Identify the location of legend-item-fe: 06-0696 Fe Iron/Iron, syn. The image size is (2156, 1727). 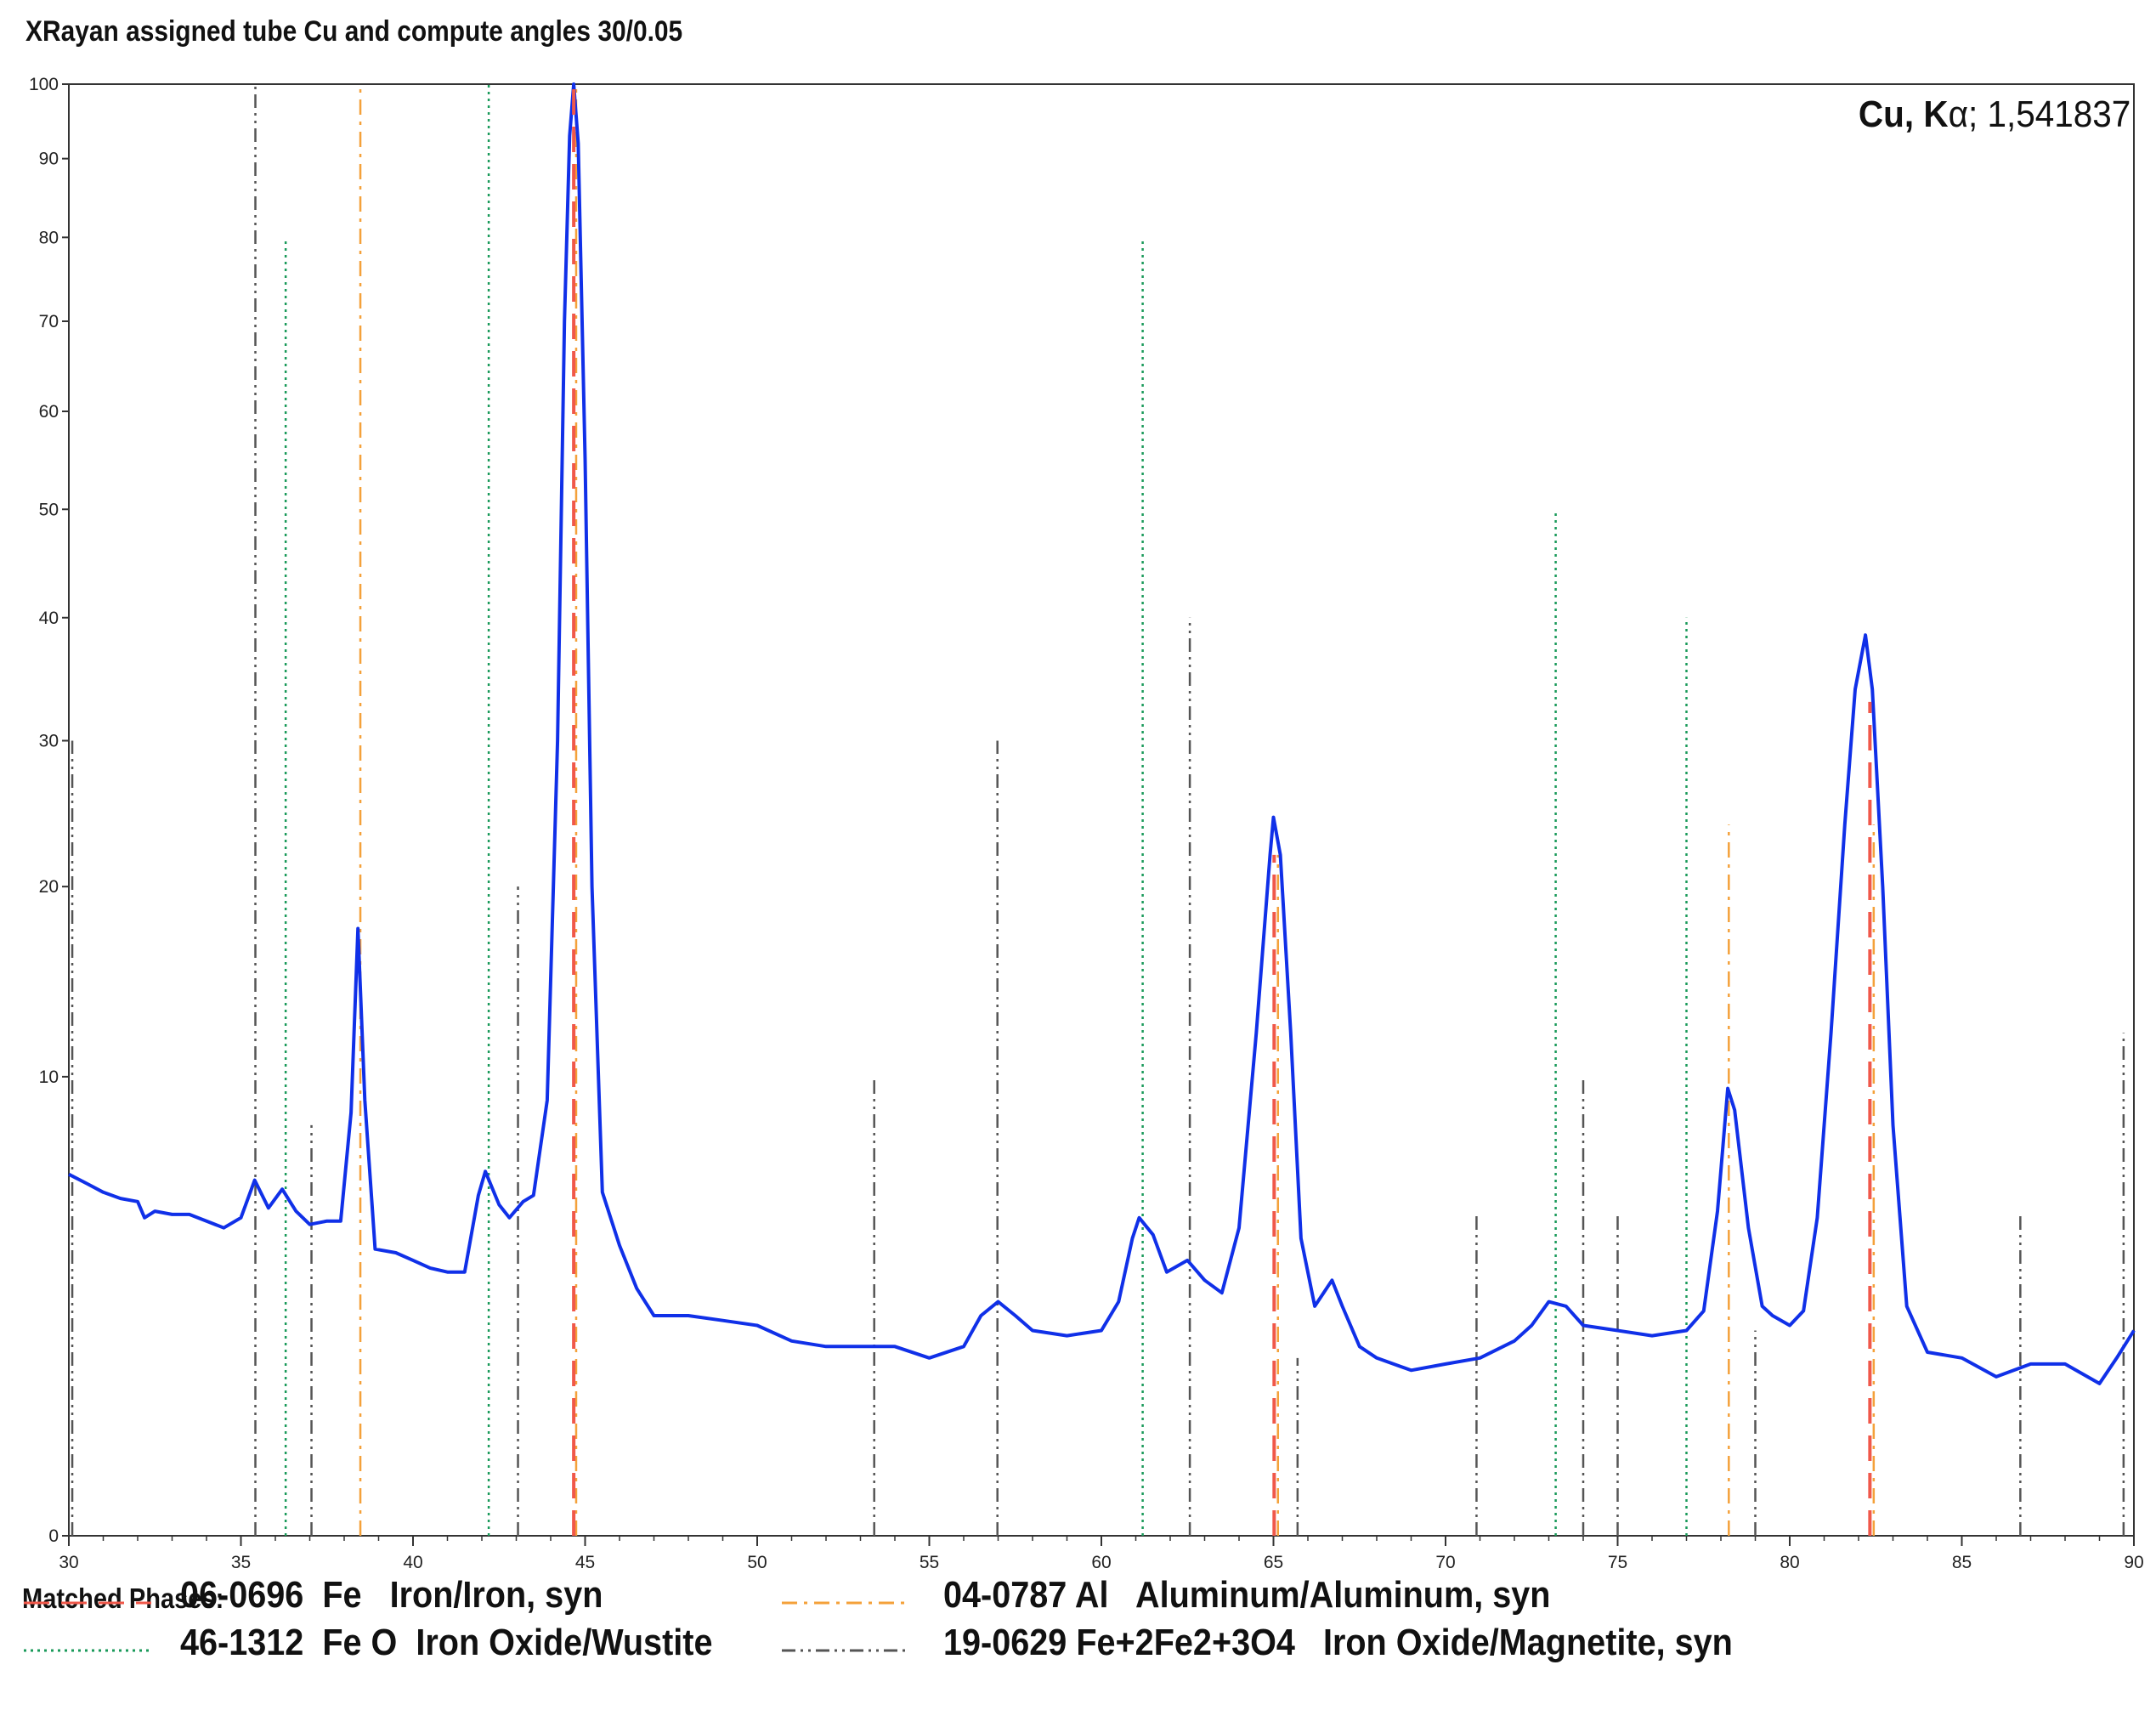
(391, 1595).